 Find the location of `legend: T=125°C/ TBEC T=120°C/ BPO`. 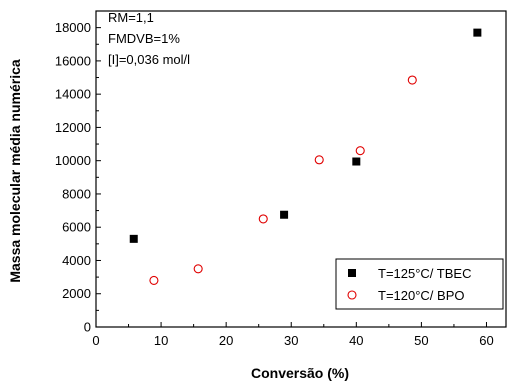

legend: T=125°C/ TBEC T=120°C/ BPO is located at coordinates (419, 284).